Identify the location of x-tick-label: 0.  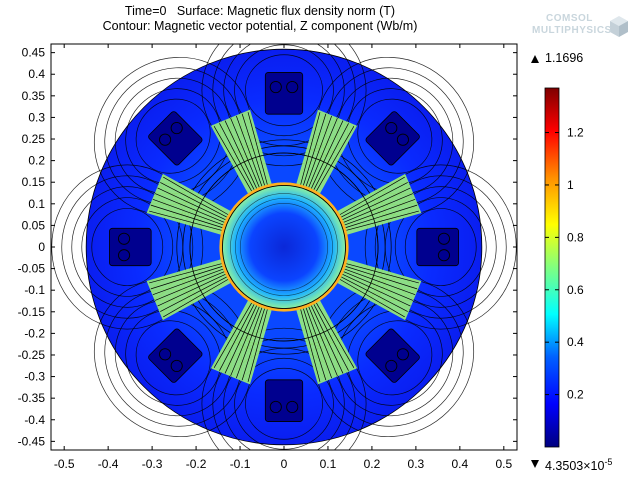
(284, 464).